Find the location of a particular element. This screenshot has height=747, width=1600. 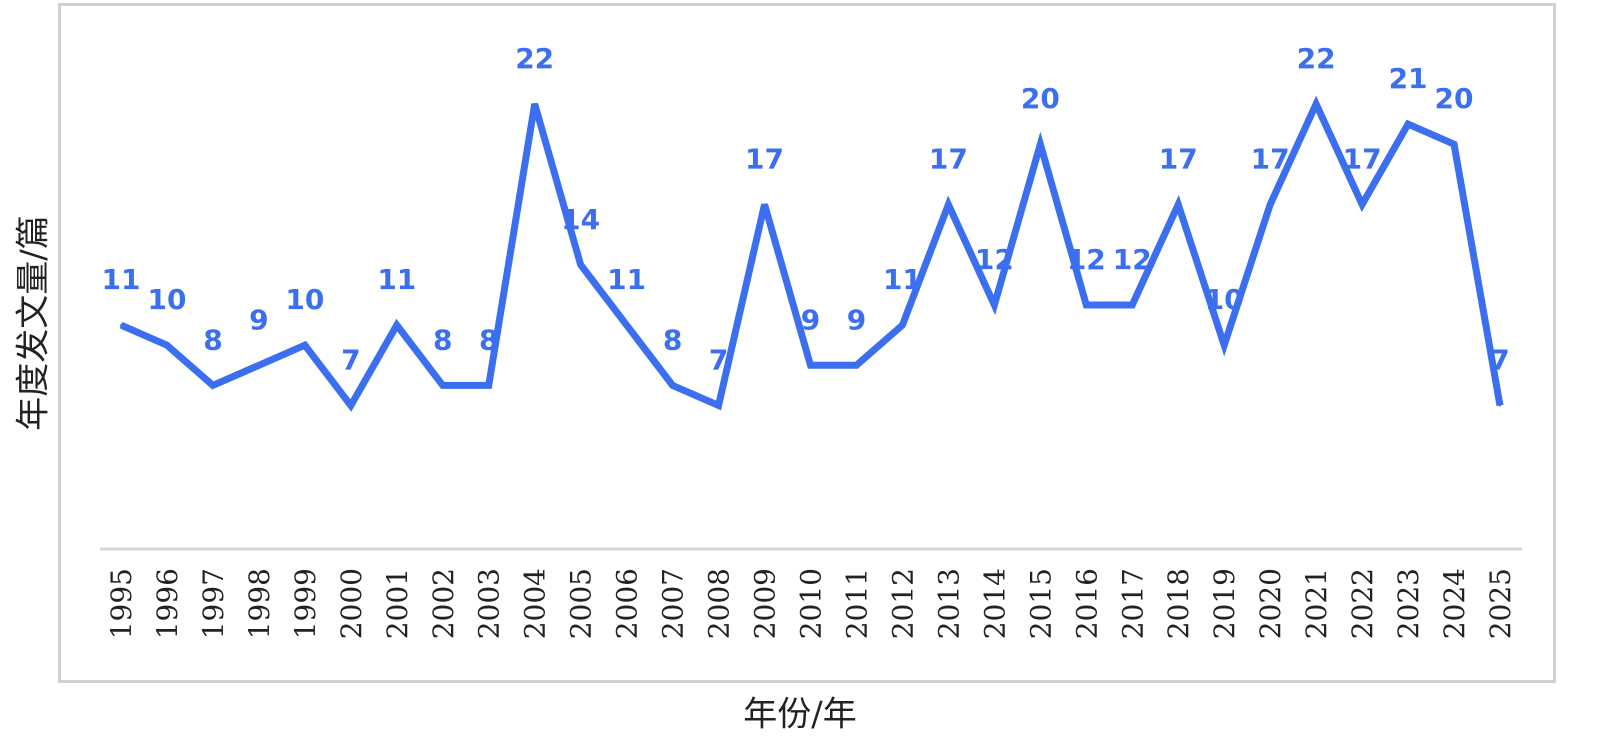

data-label-2024: 20 is located at coordinates (1454, 98).